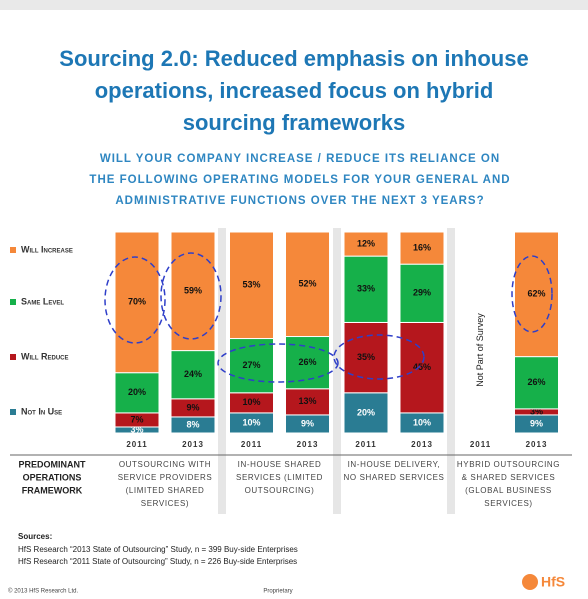  Describe the element at coordinates (277, 592) in the screenshot. I see `footer-center: Proprietary` at that location.